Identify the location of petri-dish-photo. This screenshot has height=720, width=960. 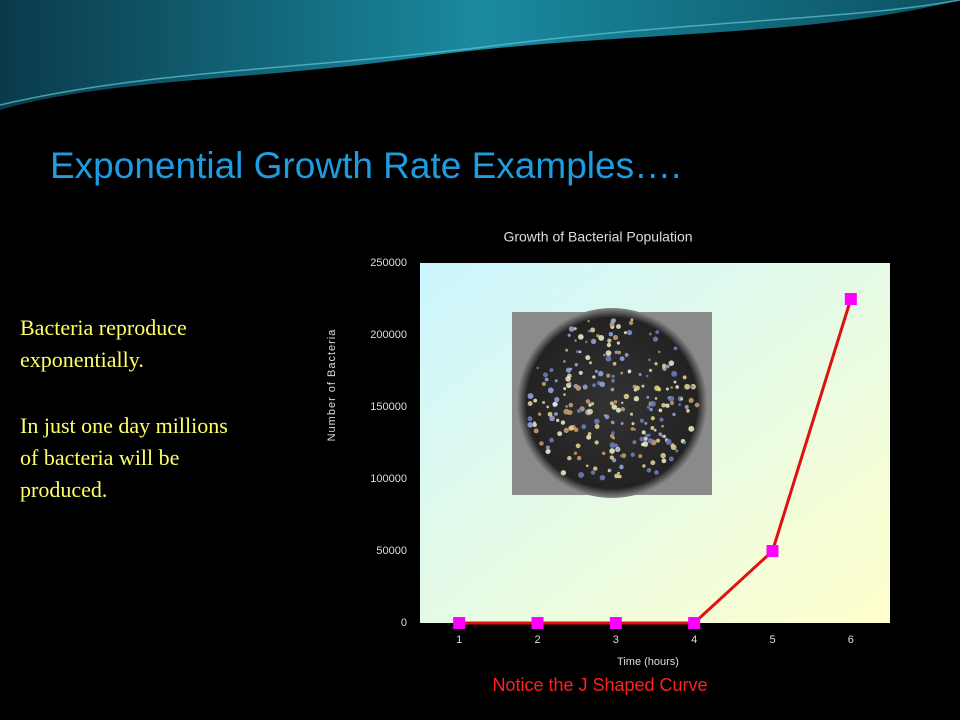
(612, 403).